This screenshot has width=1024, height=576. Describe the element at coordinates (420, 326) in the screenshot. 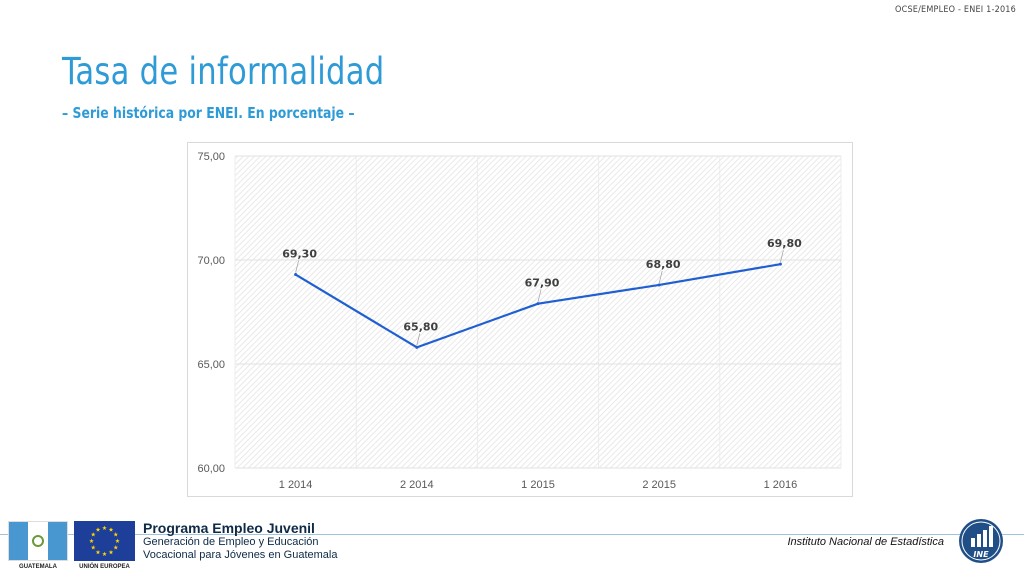

I see `data-label: 65,80` at that location.